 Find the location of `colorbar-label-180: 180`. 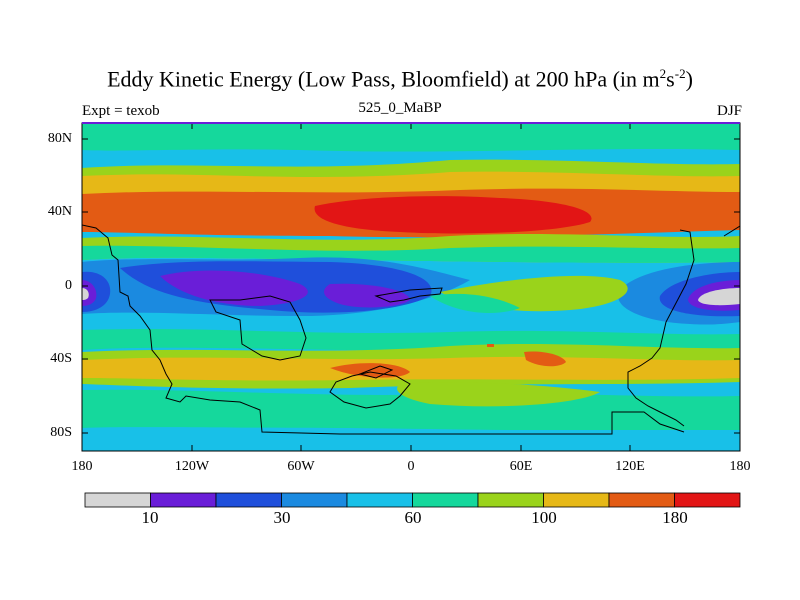

colorbar-label-180: 180 is located at coordinates (675, 517).